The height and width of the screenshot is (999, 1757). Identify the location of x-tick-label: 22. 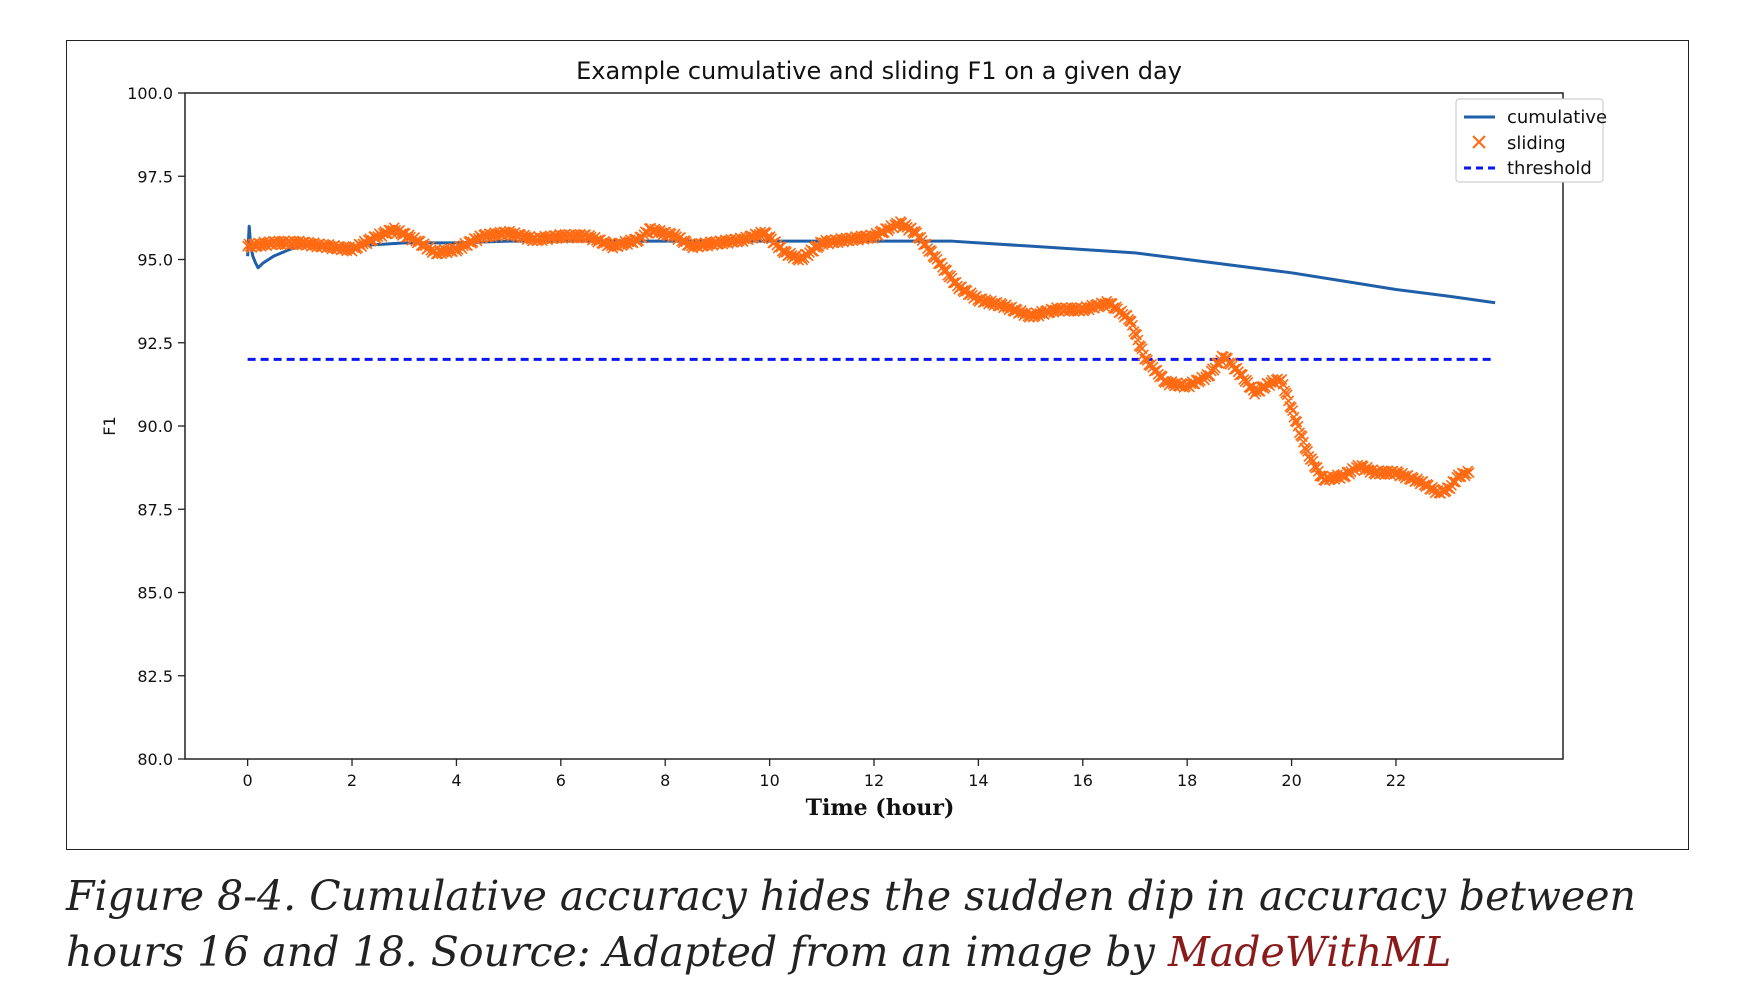
(1396, 780).